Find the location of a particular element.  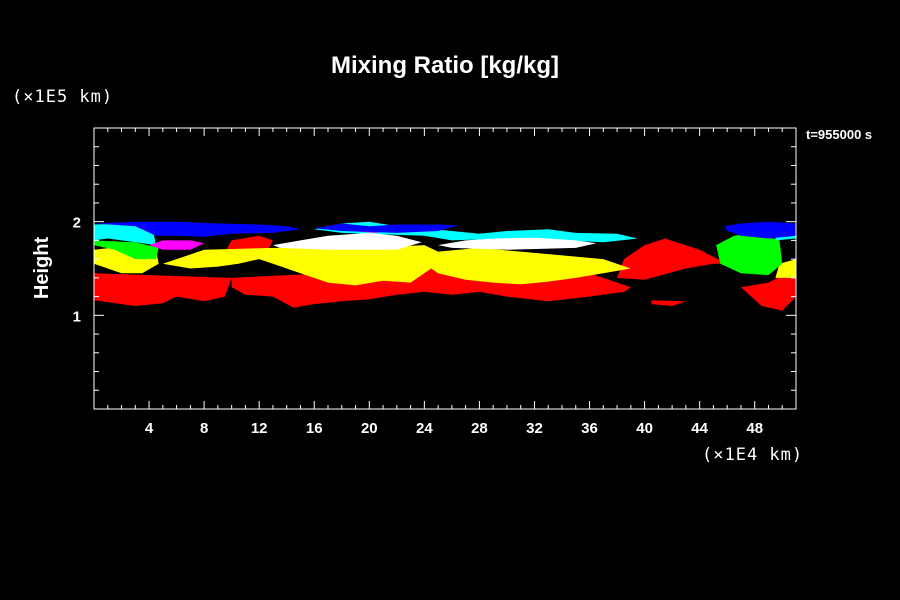

x-axis-unit: (×1E4 km) is located at coordinates (752, 455).